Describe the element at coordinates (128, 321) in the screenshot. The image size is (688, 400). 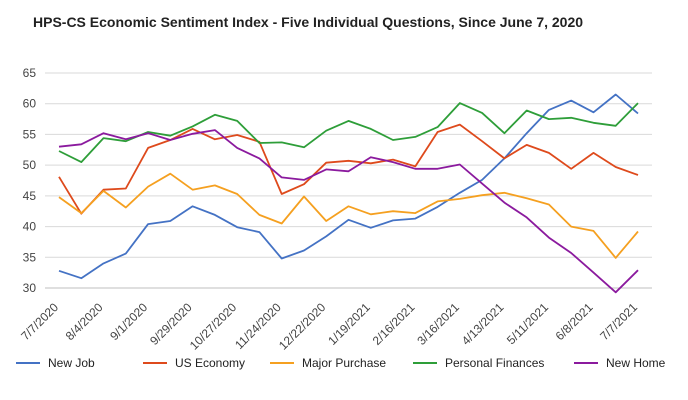
I see `x-tick-label: 9/1/2020` at that location.